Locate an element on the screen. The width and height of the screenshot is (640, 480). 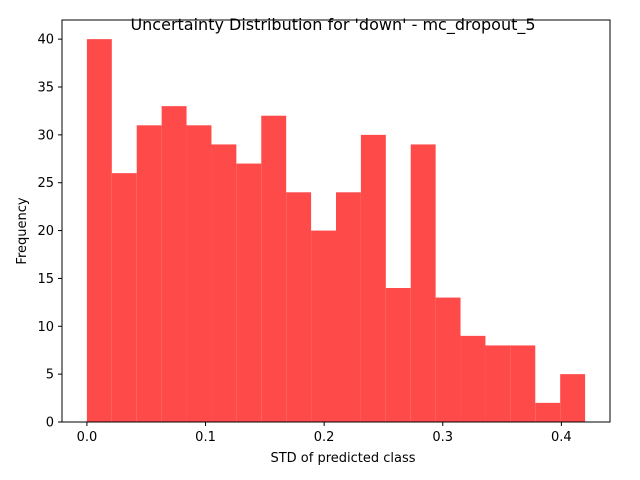
y-axis-label: Frequency is located at coordinates (22, 230).